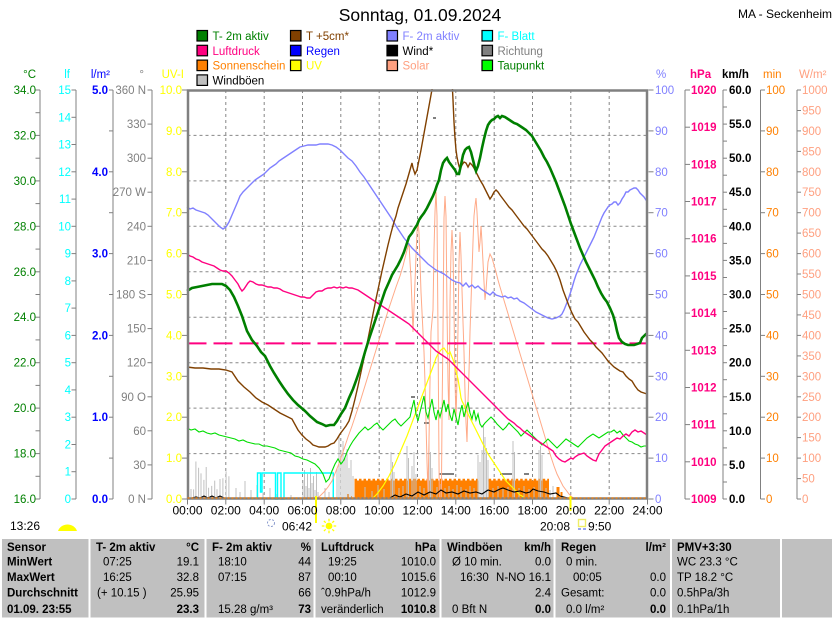  I want to click on svg-text: PMV+3:30, so click(704, 548).